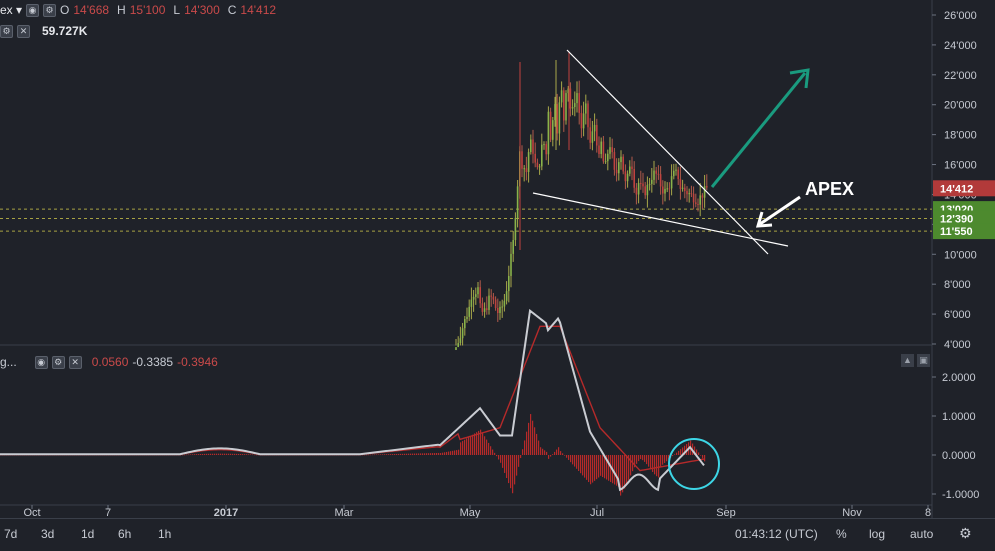 This screenshot has height=551, width=995. Describe the element at coordinates (65, 31) in the screenshot. I see `volume-value: 59.727K` at that location.